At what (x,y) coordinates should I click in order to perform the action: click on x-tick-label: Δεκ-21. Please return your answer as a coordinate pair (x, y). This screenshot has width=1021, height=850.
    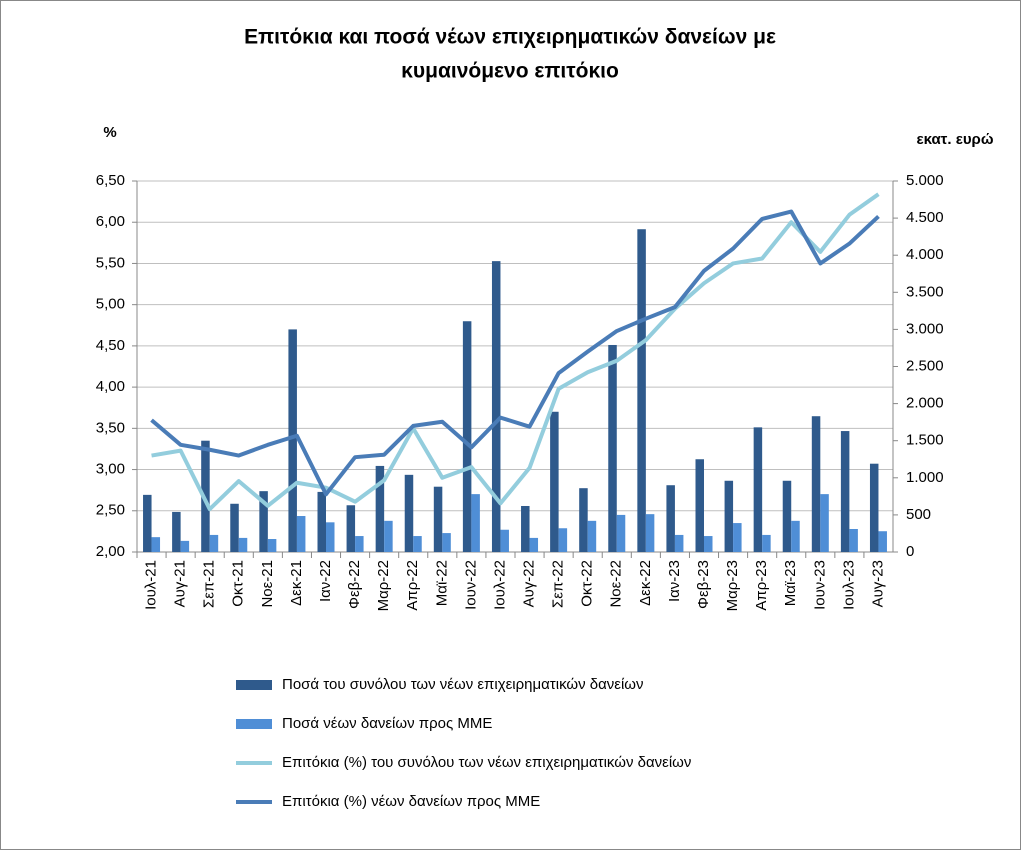
    Looking at the image, I should click on (296, 583).